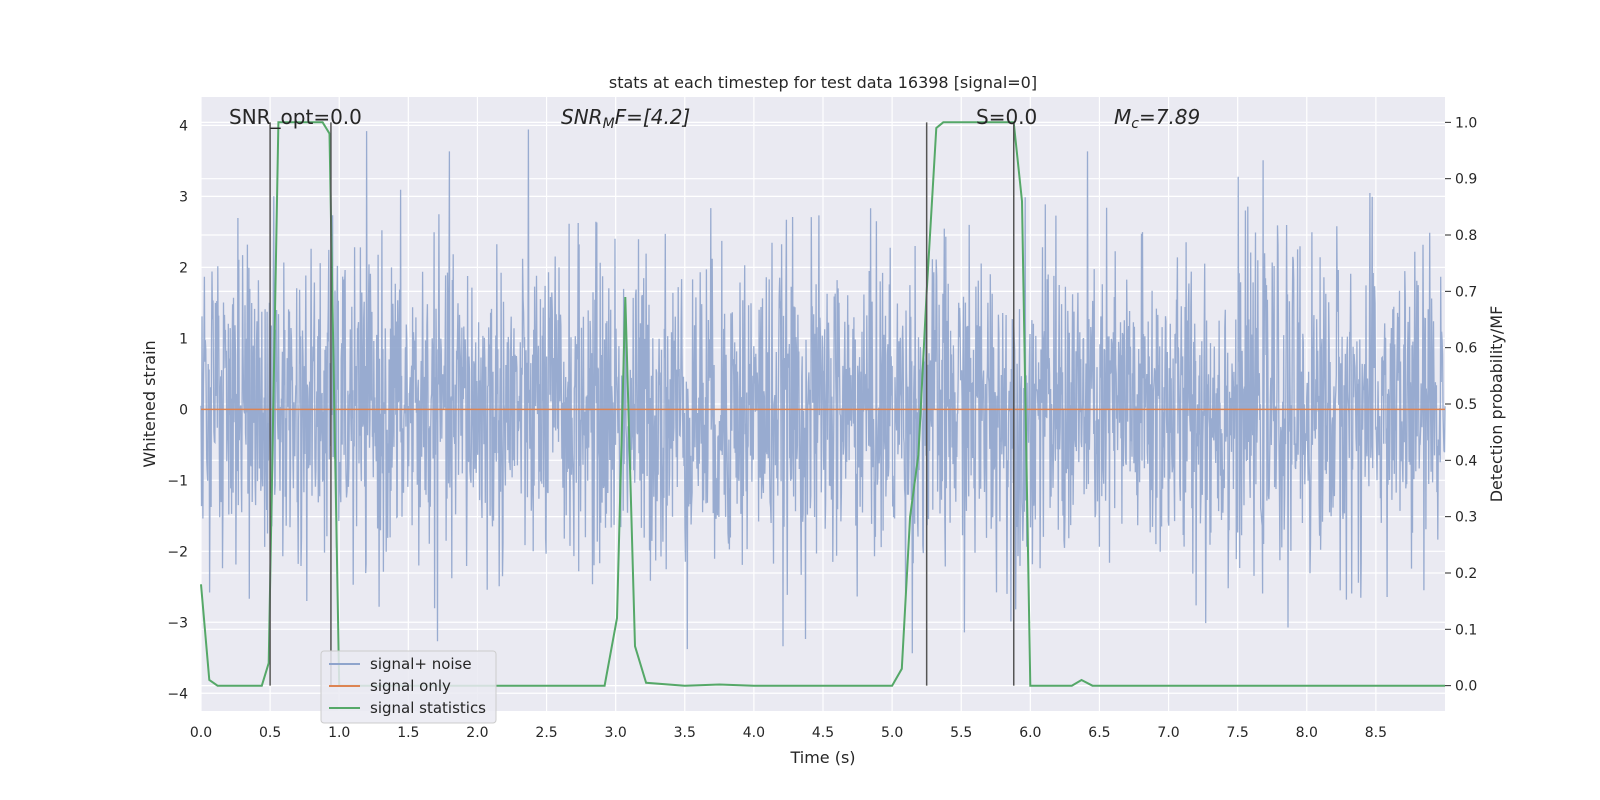 The image size is (1600, 800). Describe the element at coordinates (183, 339) in the screenshot. I see `y-left-tick-label: 1` at that location.